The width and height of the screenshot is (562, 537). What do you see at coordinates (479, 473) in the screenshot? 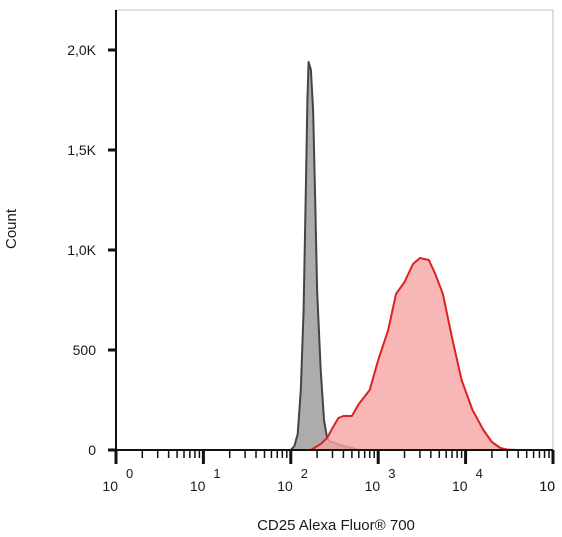
I see `x-tick-label-exponent: 4` at bounding box center [479, 473].